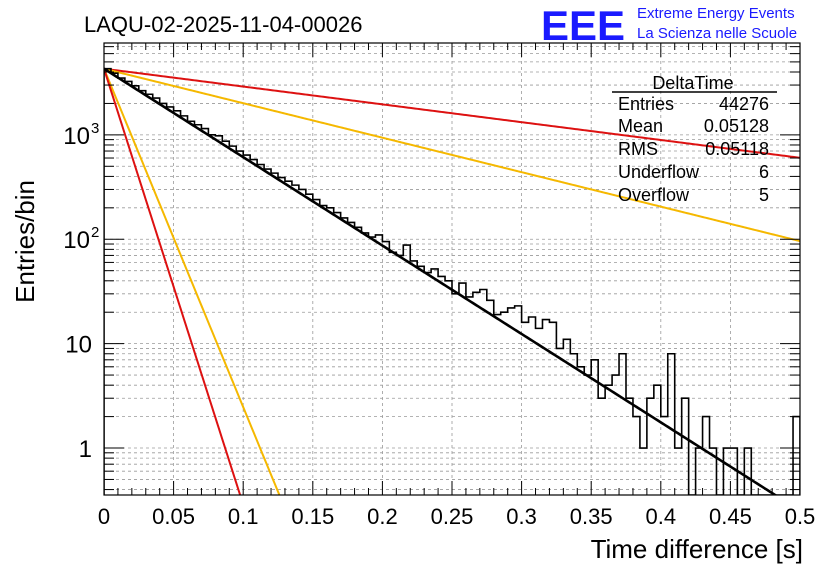 The image size is (836, 572). I want to click on x-tick-label: 0.15, so click(312, 516).